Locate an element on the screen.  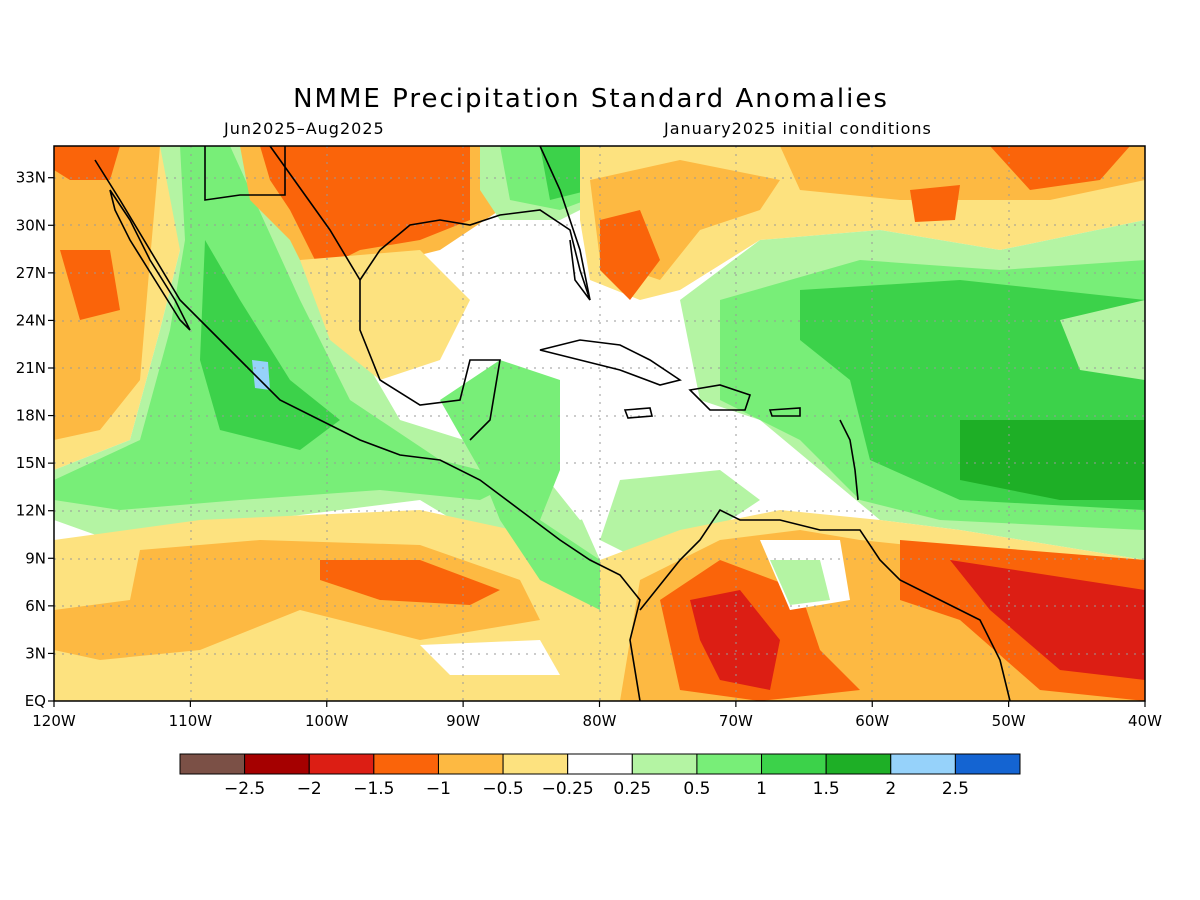
colorbar-label: −0.5 is located at coordinates (502, 789).